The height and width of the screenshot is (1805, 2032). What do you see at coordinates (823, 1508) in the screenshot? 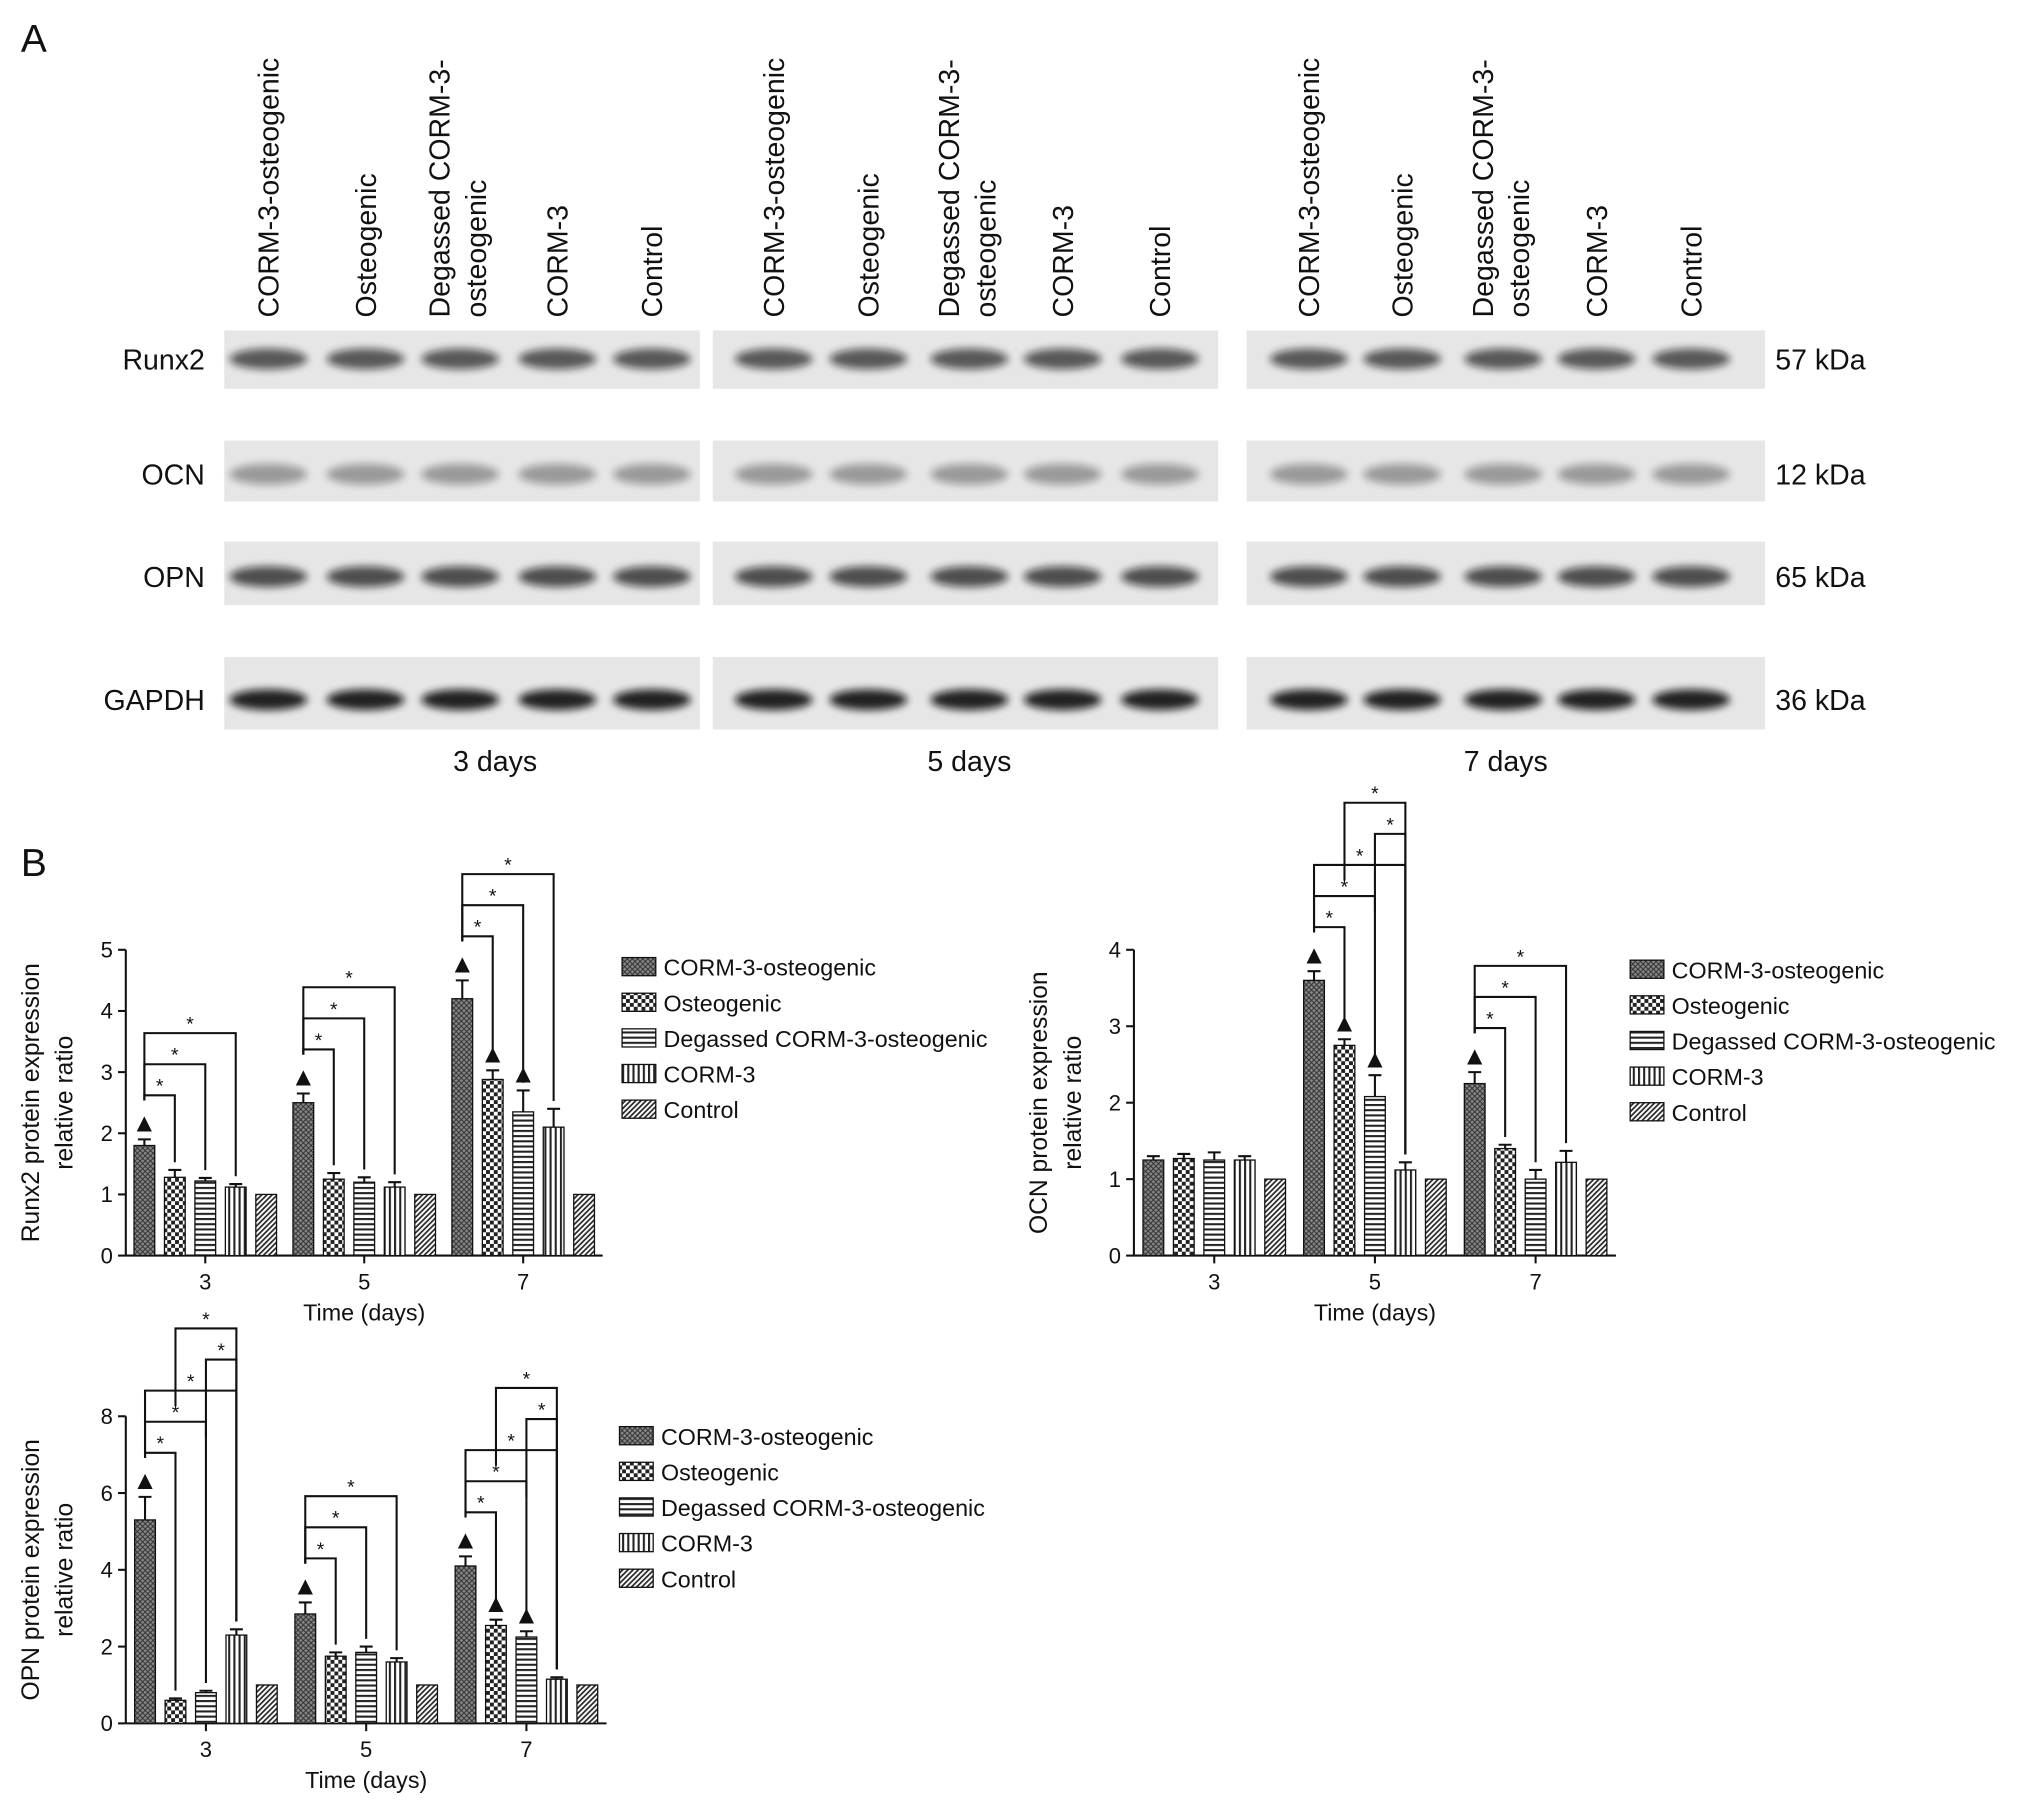
I see `legend-label: Degassed CORM-3-osteogenic` at bounding box center [823, 1508].